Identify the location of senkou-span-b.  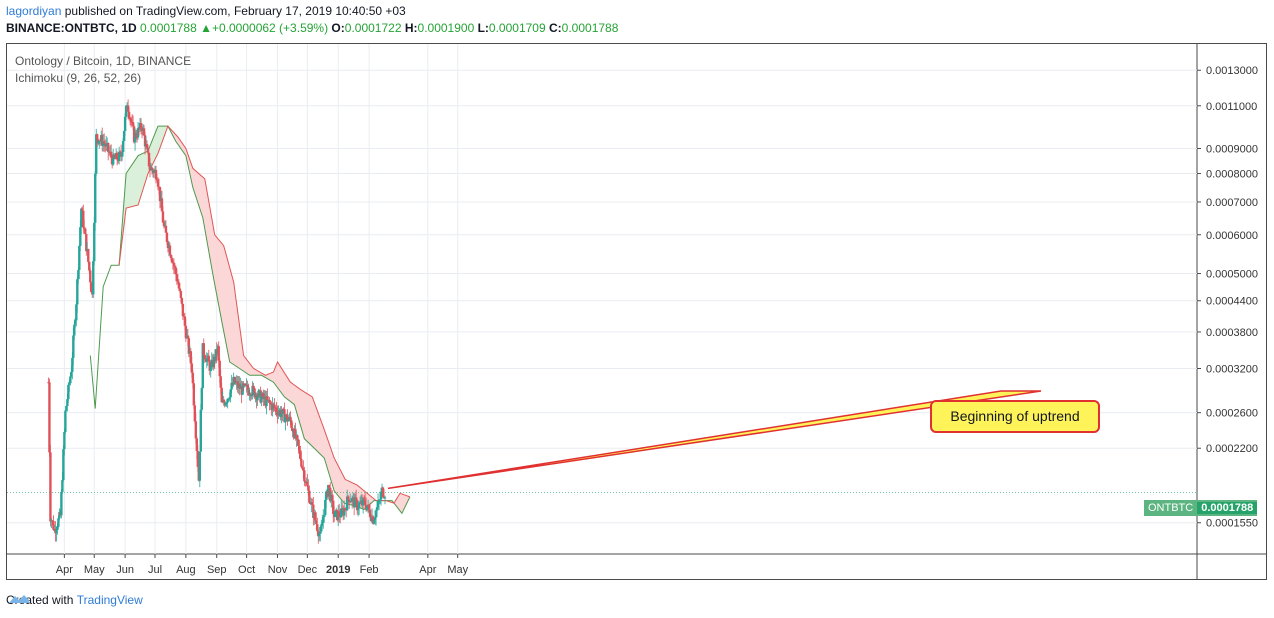
(264, 314).